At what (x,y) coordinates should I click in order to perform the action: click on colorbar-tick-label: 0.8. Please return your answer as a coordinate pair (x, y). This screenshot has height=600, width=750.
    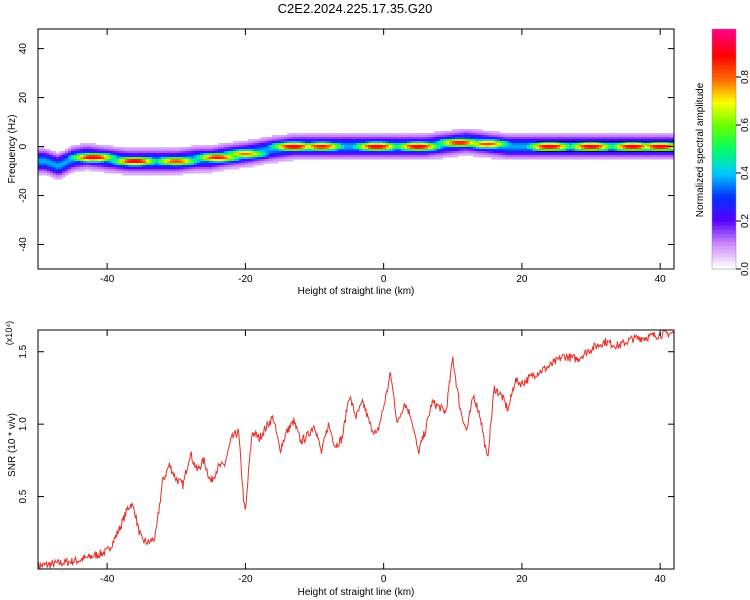
    Looking at the image, I should click on (745, 77).